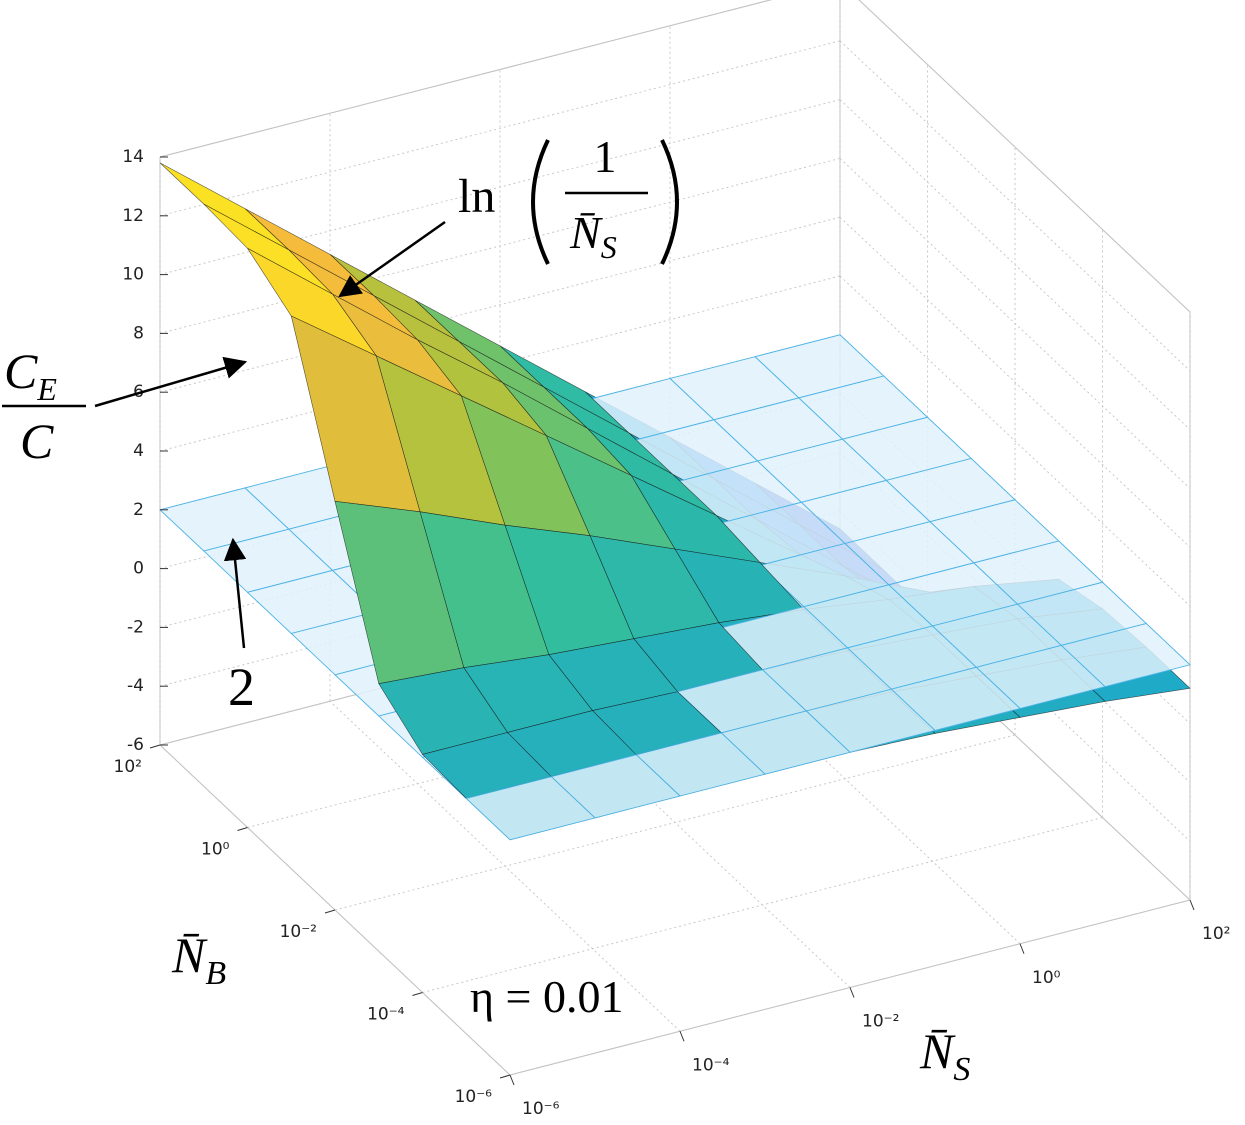 This screenshot has width=1245, height=1125. I want to click on x-tick-label: 10⁰, so click(1046, 978).